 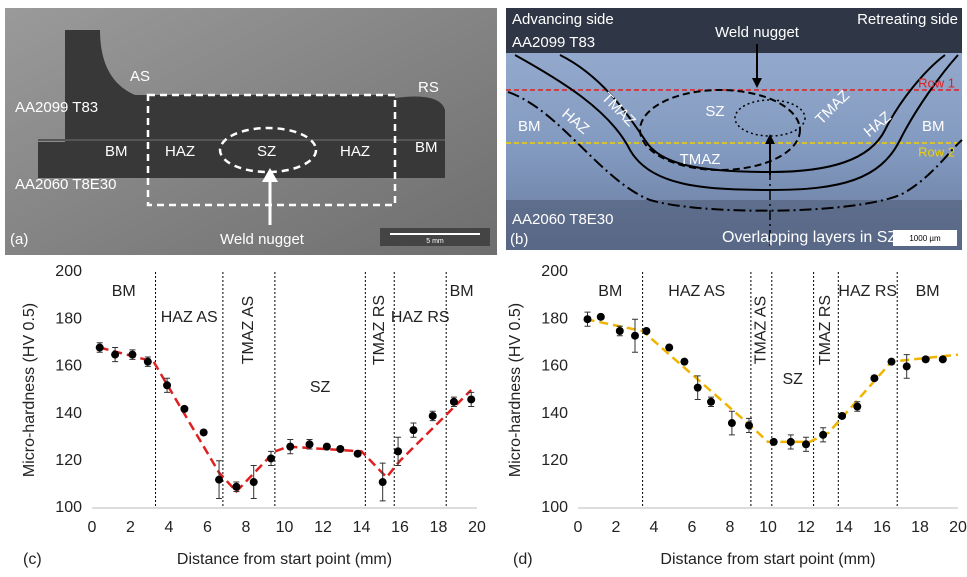 What do you see at coordinates (768, 527) in the screenshot?
I see `x-tick-label: 10` at bounding box center [768, 527].